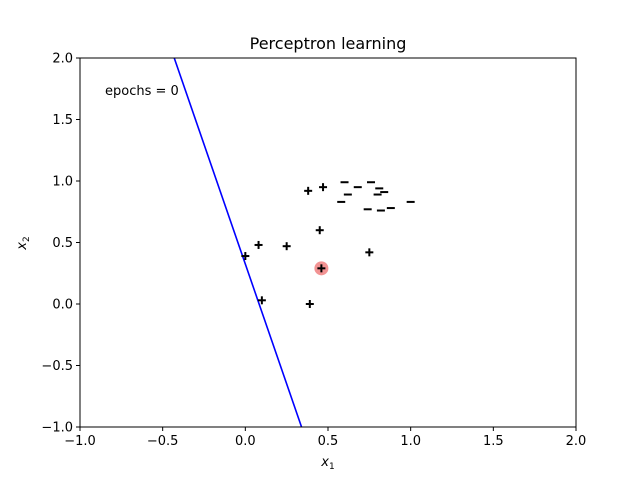 The height and width of the screenshot is (480, 640). Describe the element at coordinates (328, 441) in the screenshot. I see `x-tick-label: 0.5` at that location.